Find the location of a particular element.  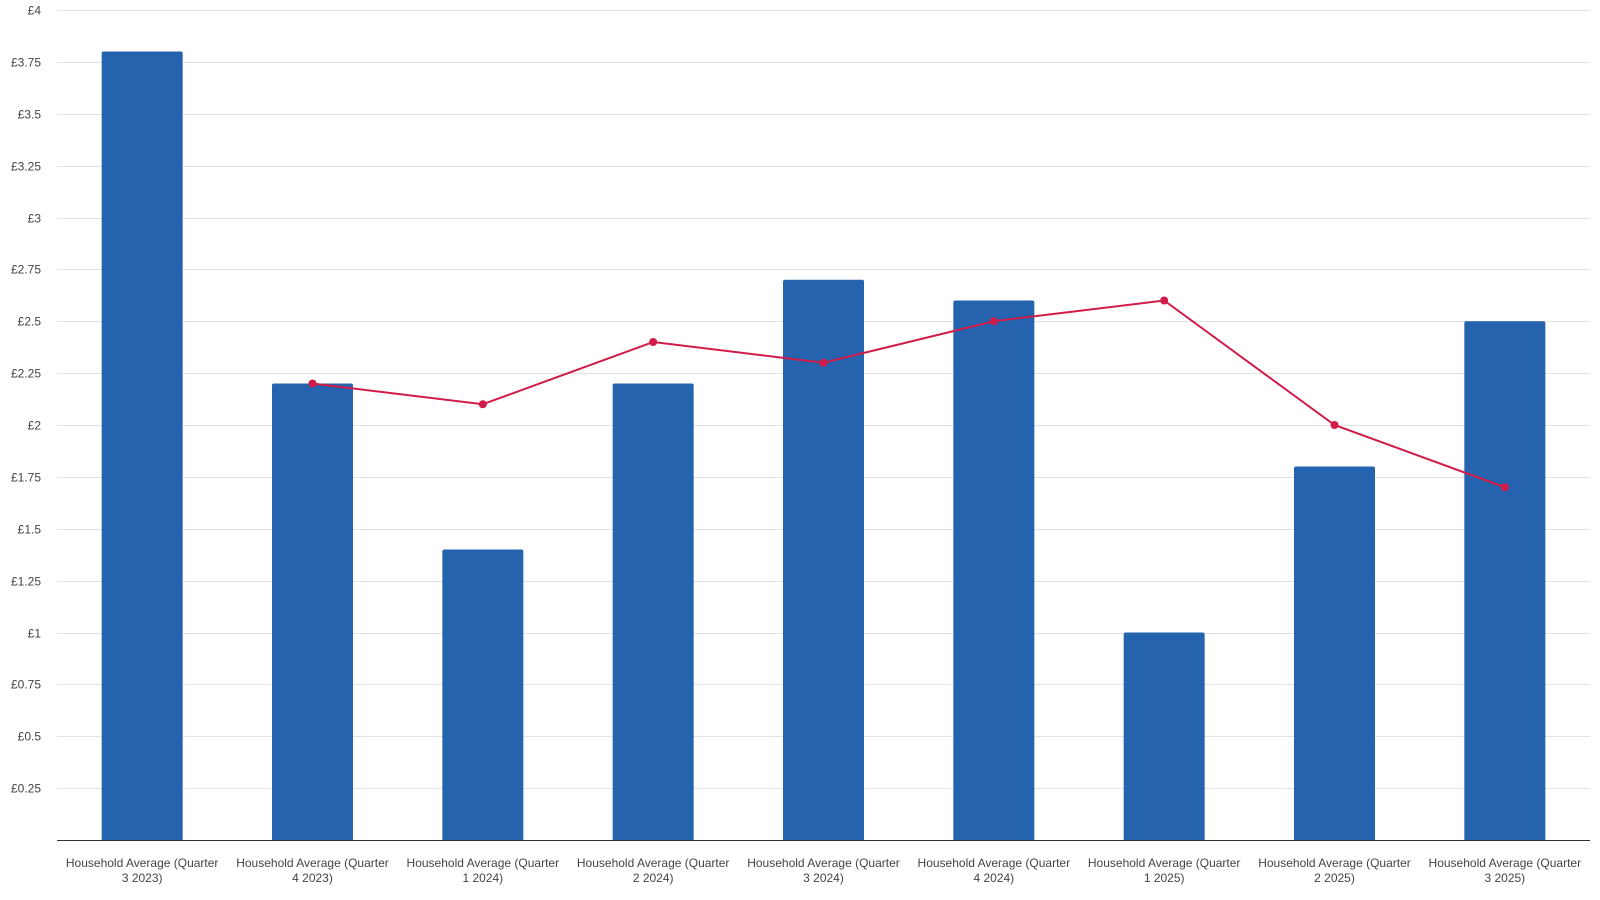

y-tick-label: £2 is located at coordinates (35, 426).